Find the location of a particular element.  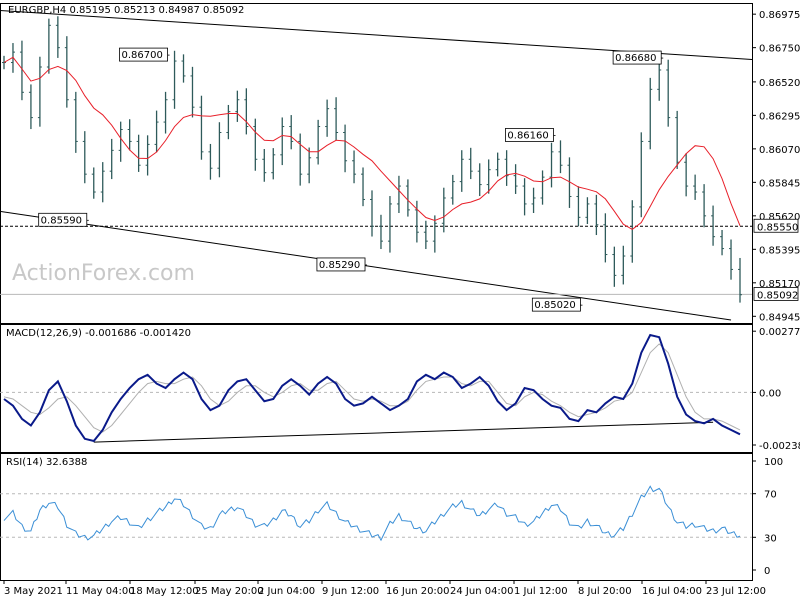

dashed-level-tag: 0.85550 is located at coordinates (777, 227).